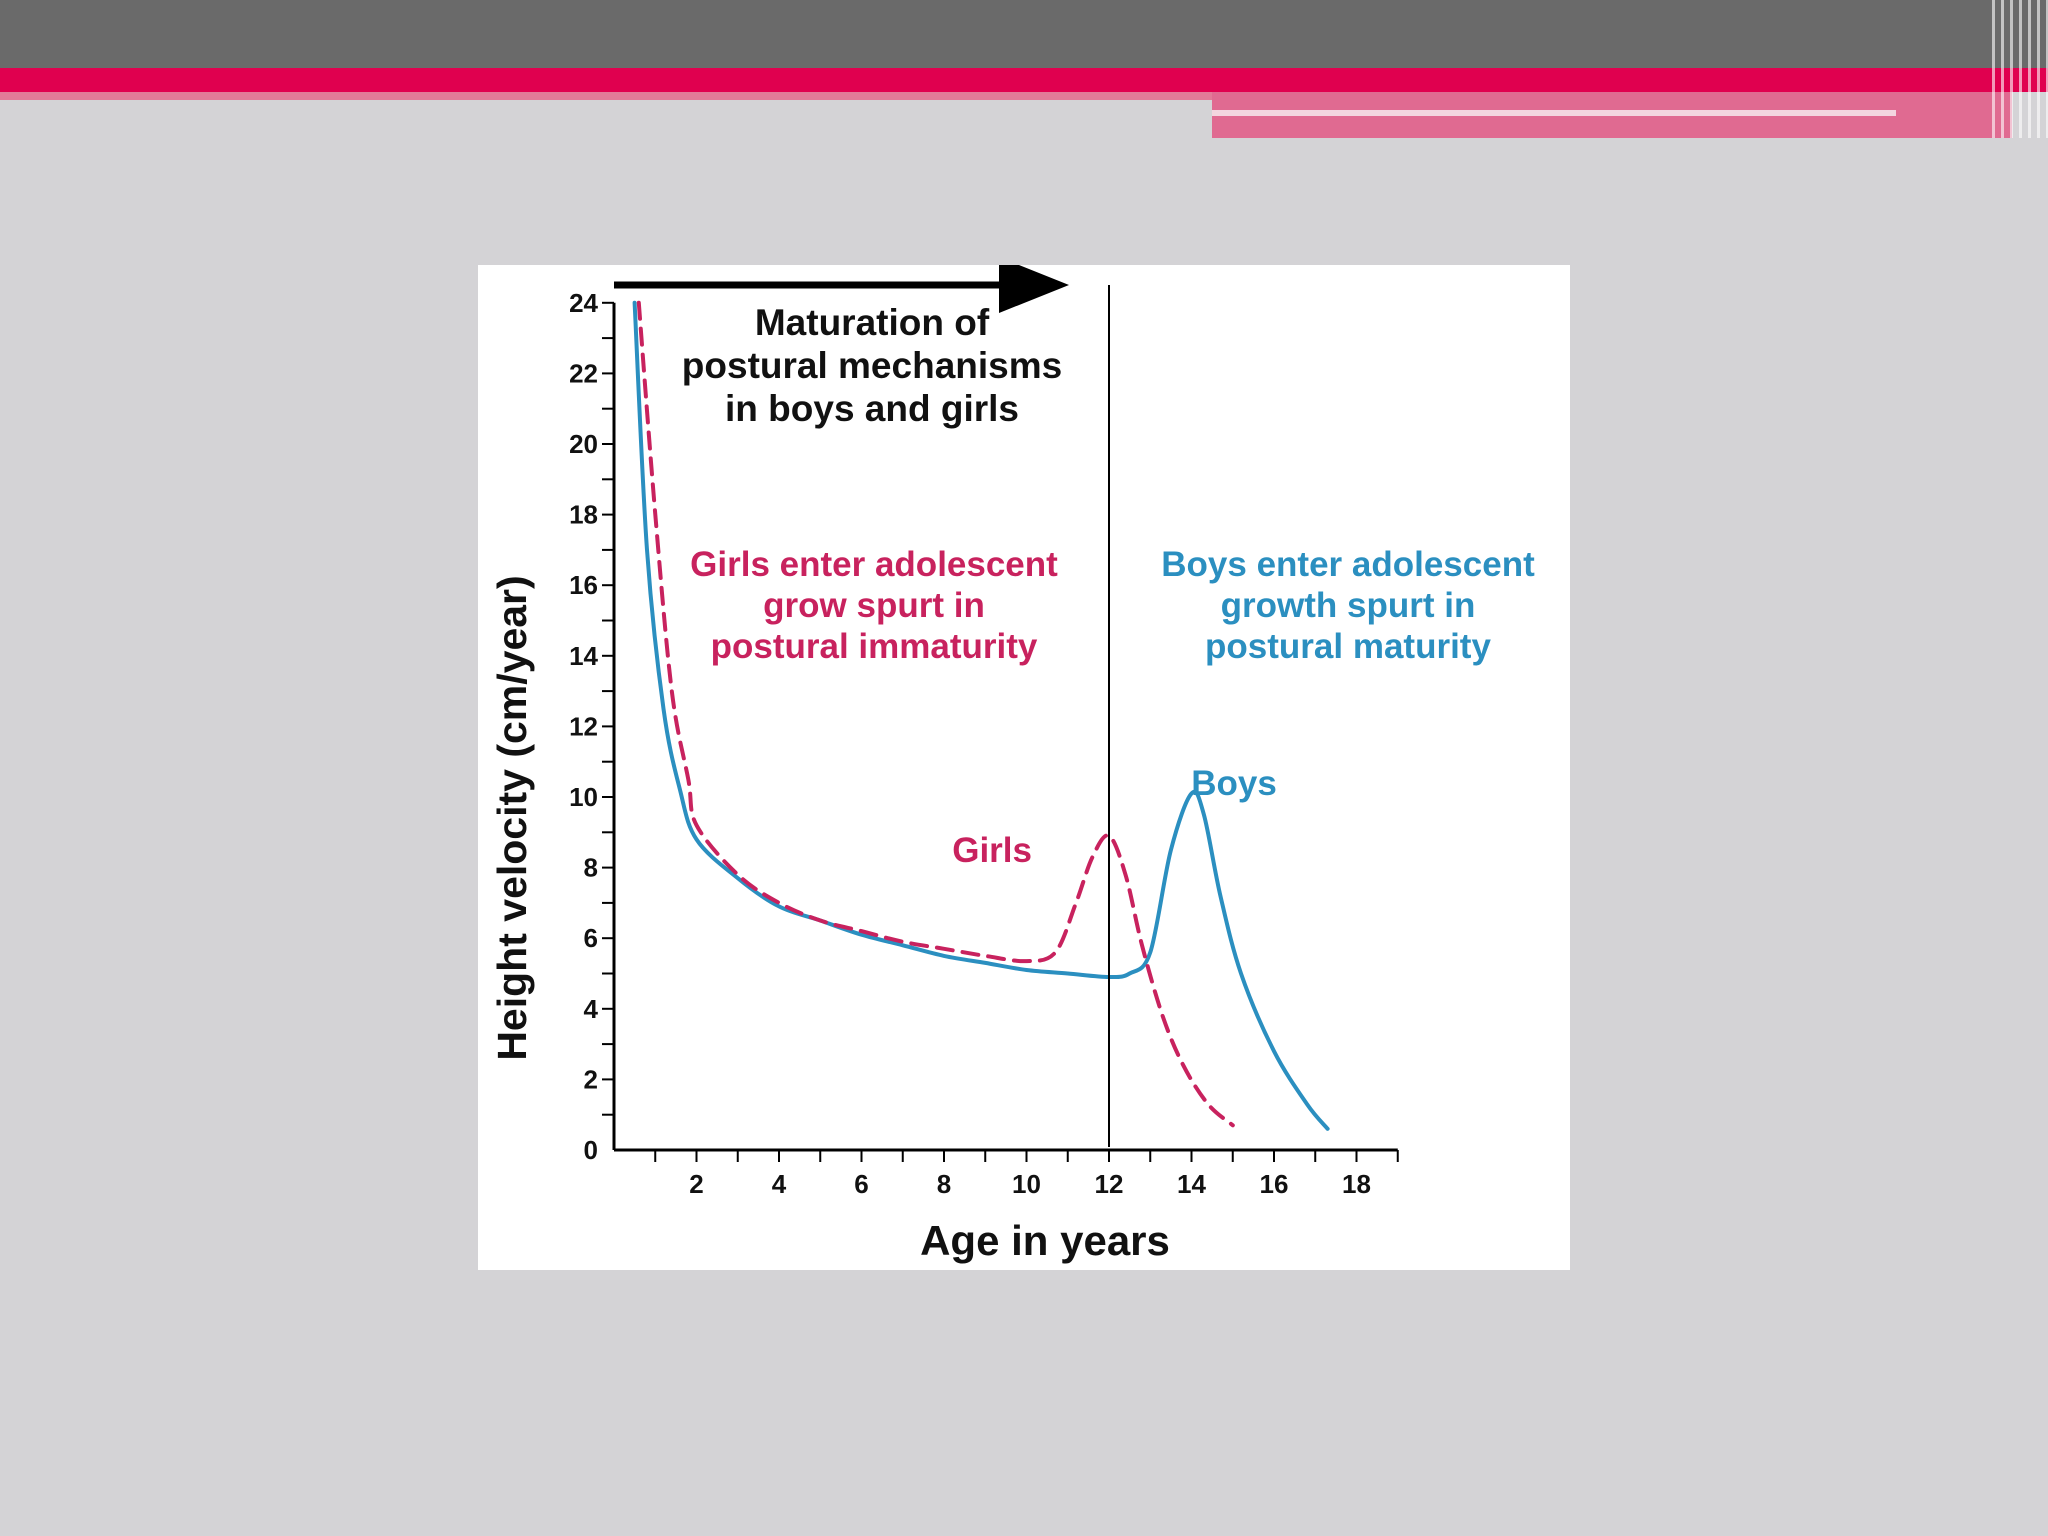  I want to click on x-tick-label: 4, so click(779, 1184).